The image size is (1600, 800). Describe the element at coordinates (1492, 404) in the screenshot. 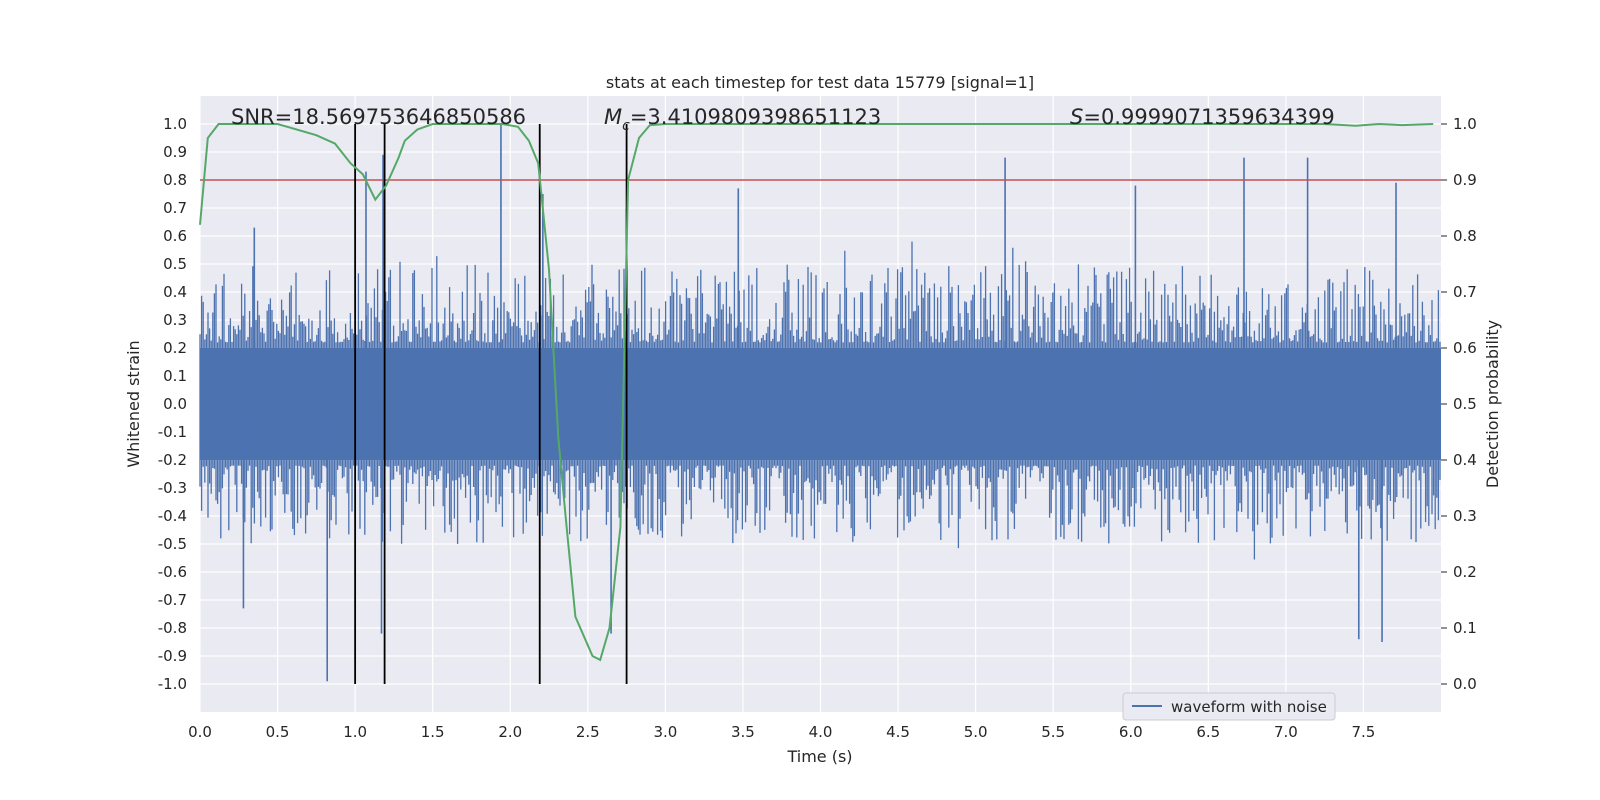

I see `y2-axis-label: Detection probability` at that location.